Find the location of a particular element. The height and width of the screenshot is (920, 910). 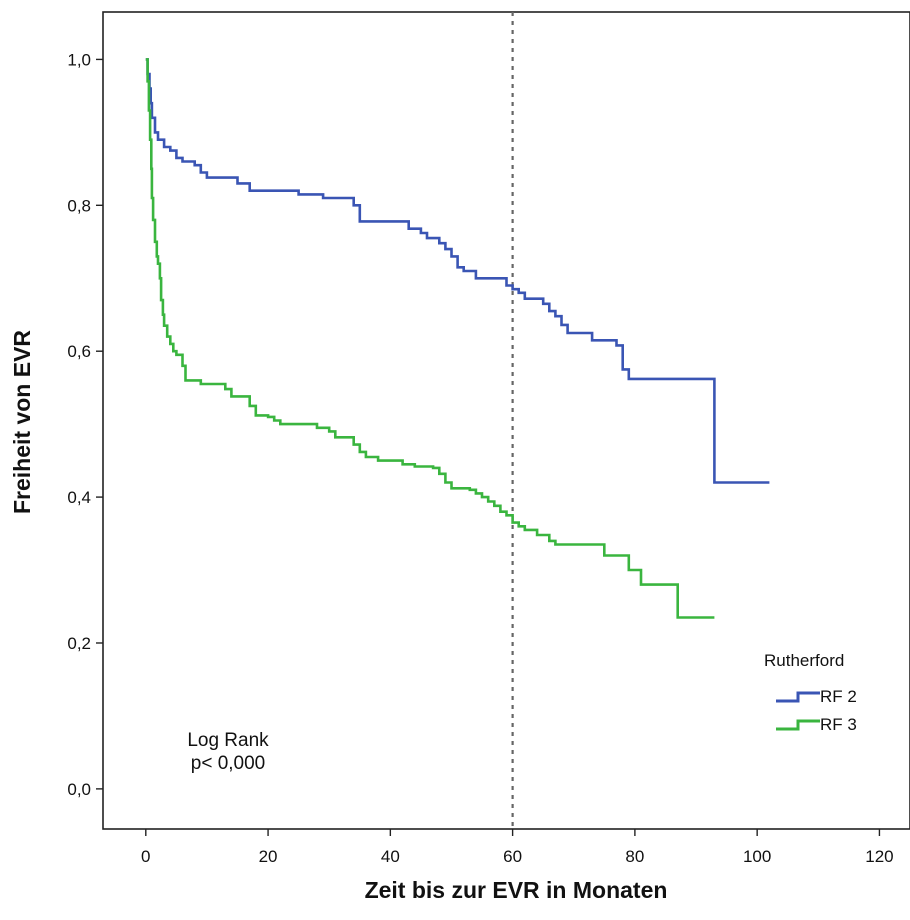

annotation-line-1: Log Rank is located at coordinates (228, 740).